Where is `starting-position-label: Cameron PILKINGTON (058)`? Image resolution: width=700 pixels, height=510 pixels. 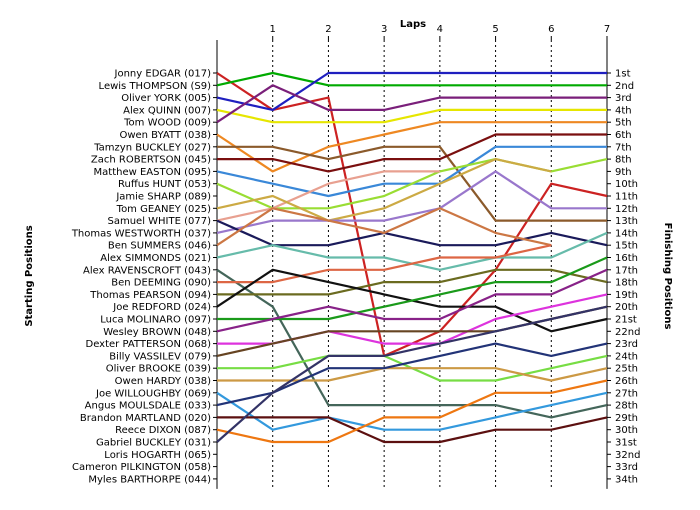 starting-position-label: Cameron PILKINGTON (058) is located at coordinates (141, 467).